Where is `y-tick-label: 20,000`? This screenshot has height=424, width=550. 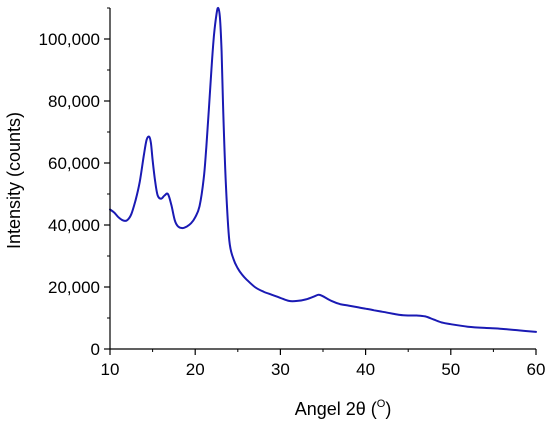 y-tick-label: 20,000 is located at coordinates (74, 287).